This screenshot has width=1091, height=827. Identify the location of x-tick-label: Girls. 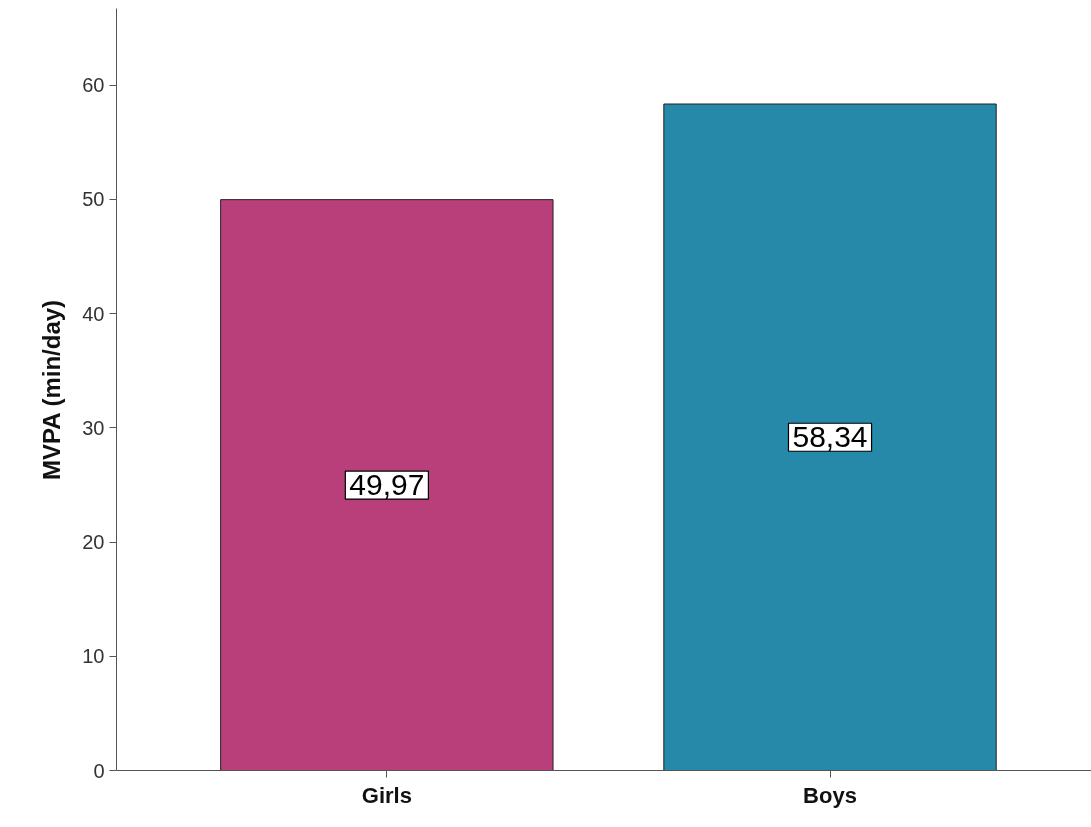
(386, 795).